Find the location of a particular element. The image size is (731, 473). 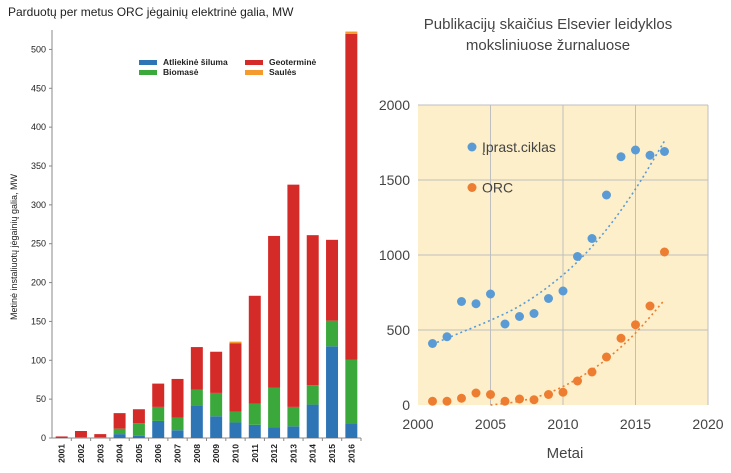

left-x-tick-label: 2006 is located at coordinates (158, 453).